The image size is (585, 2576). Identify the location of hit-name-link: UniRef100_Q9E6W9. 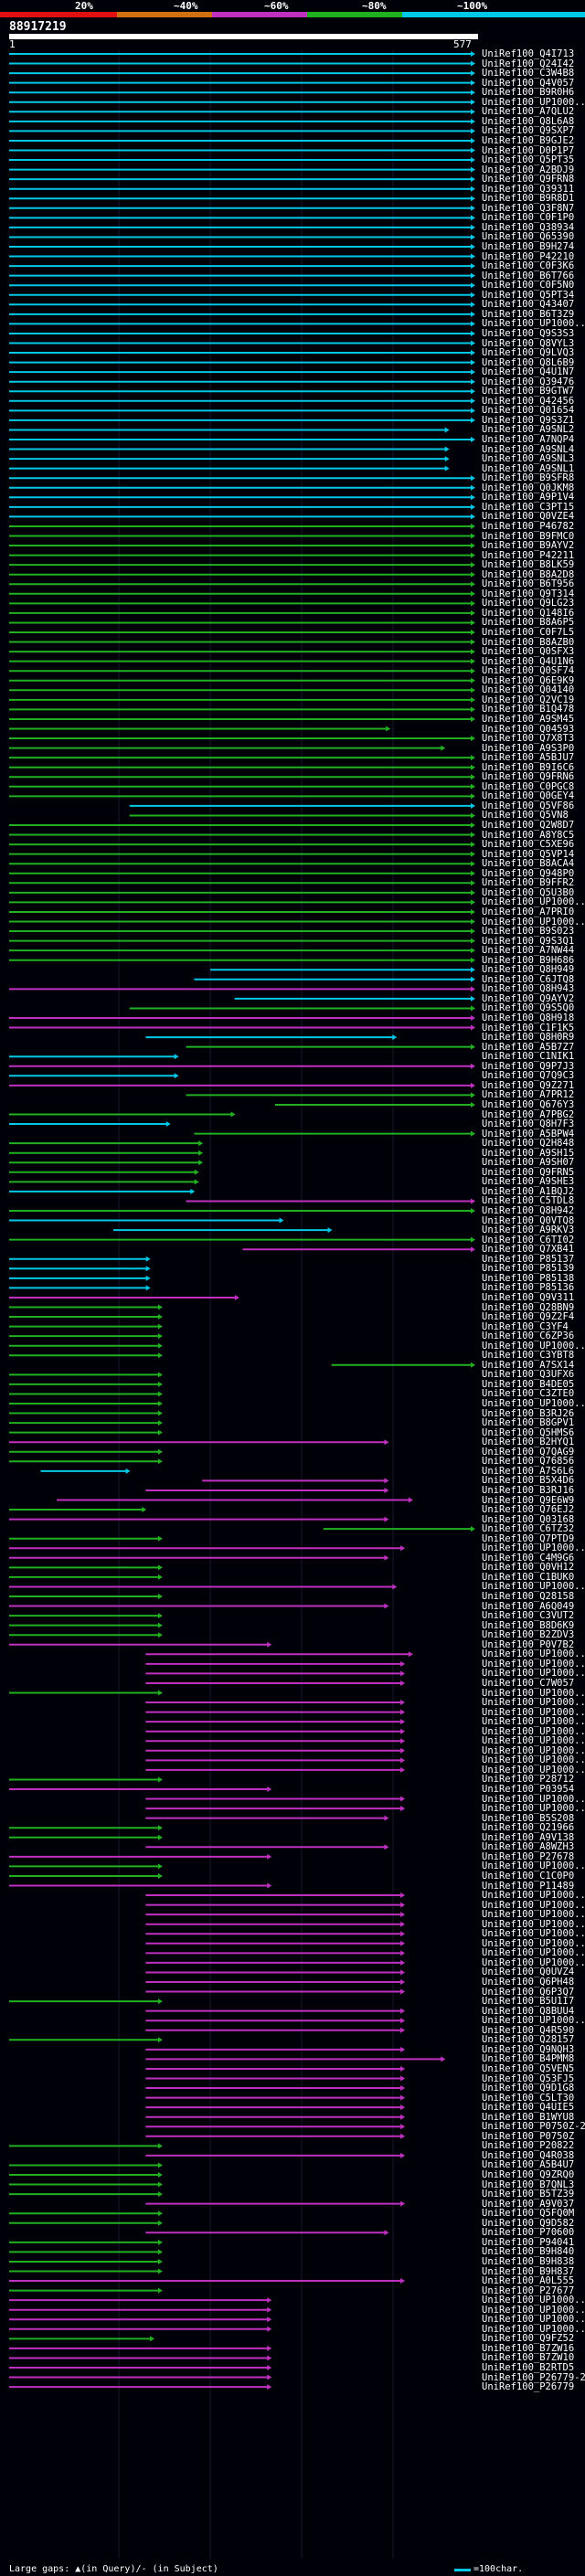
(529, 1500).